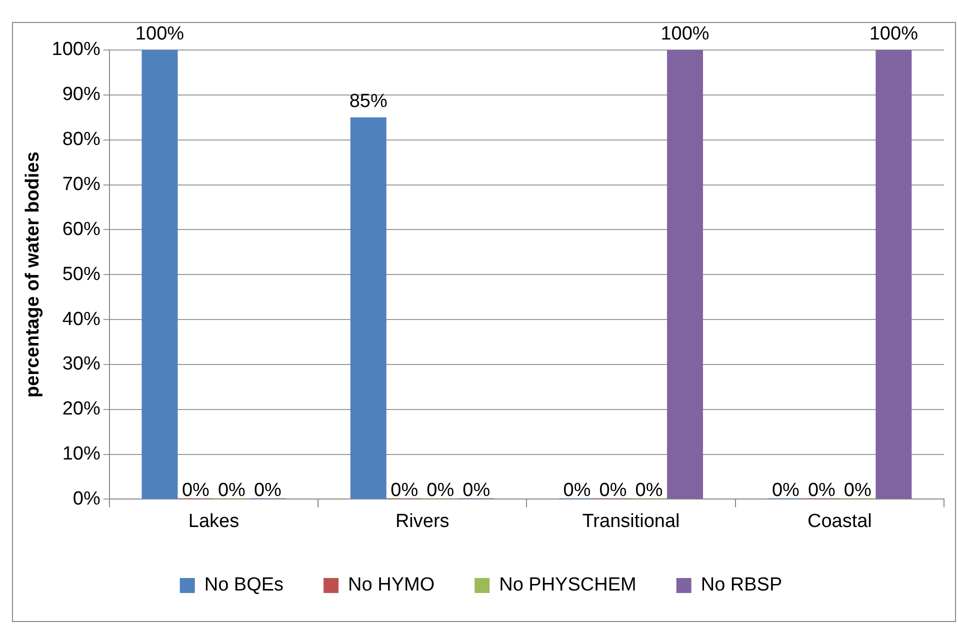 The image size is (958, 625). I want to click on y-tick-label: 30%, so click(81, 364).